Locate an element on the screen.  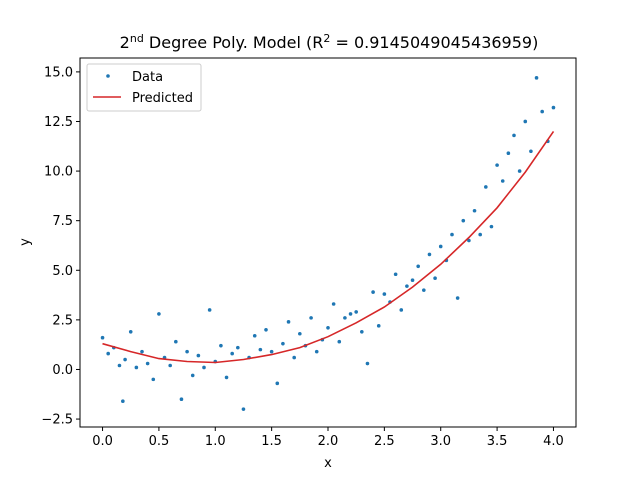
x-tick-label: 0.5 is located at coordinates (159, 441).